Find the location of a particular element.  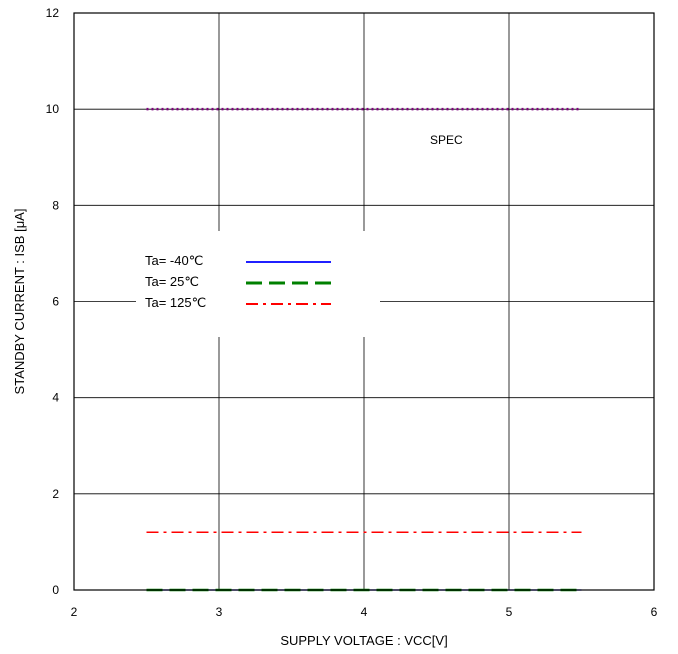

y-tick-labels: 0 2 4 6 8 10 12 is located at coordinates (53, 301).